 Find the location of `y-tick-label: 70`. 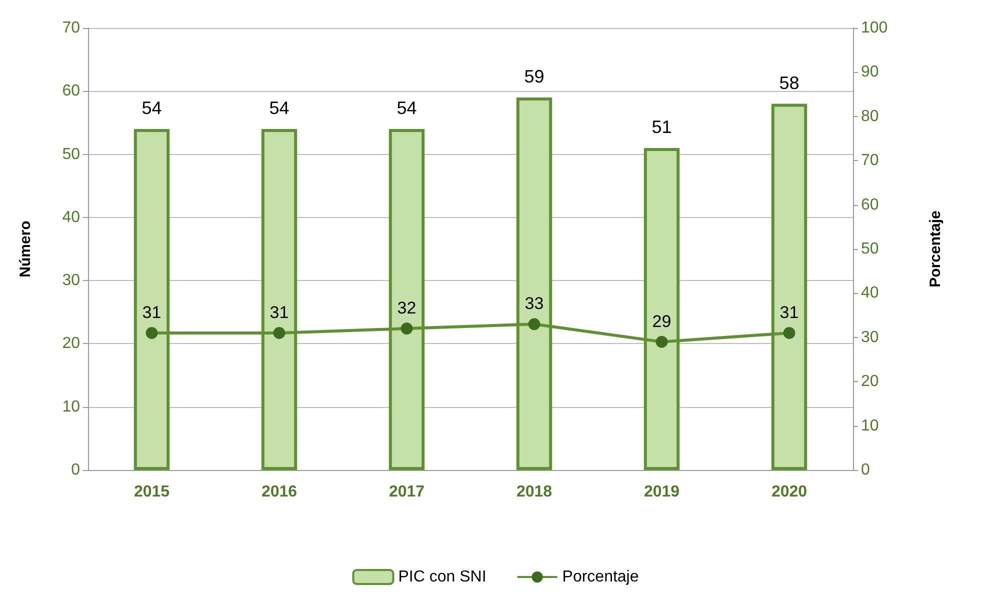

y-tick-label: 70 is located at coordinates (71, 28).